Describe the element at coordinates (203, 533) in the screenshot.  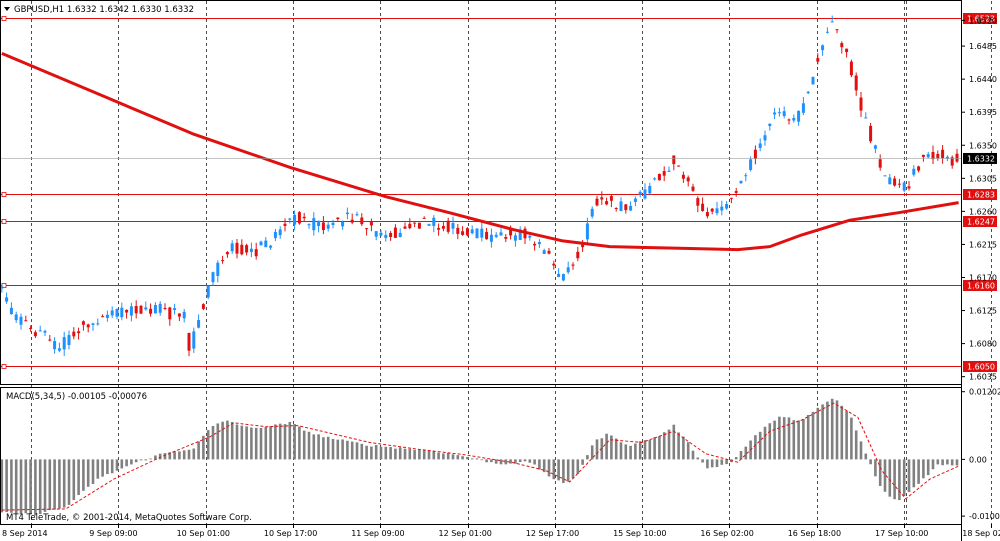
I see `time-tick-label: 10 Sep 01:00` at that location.